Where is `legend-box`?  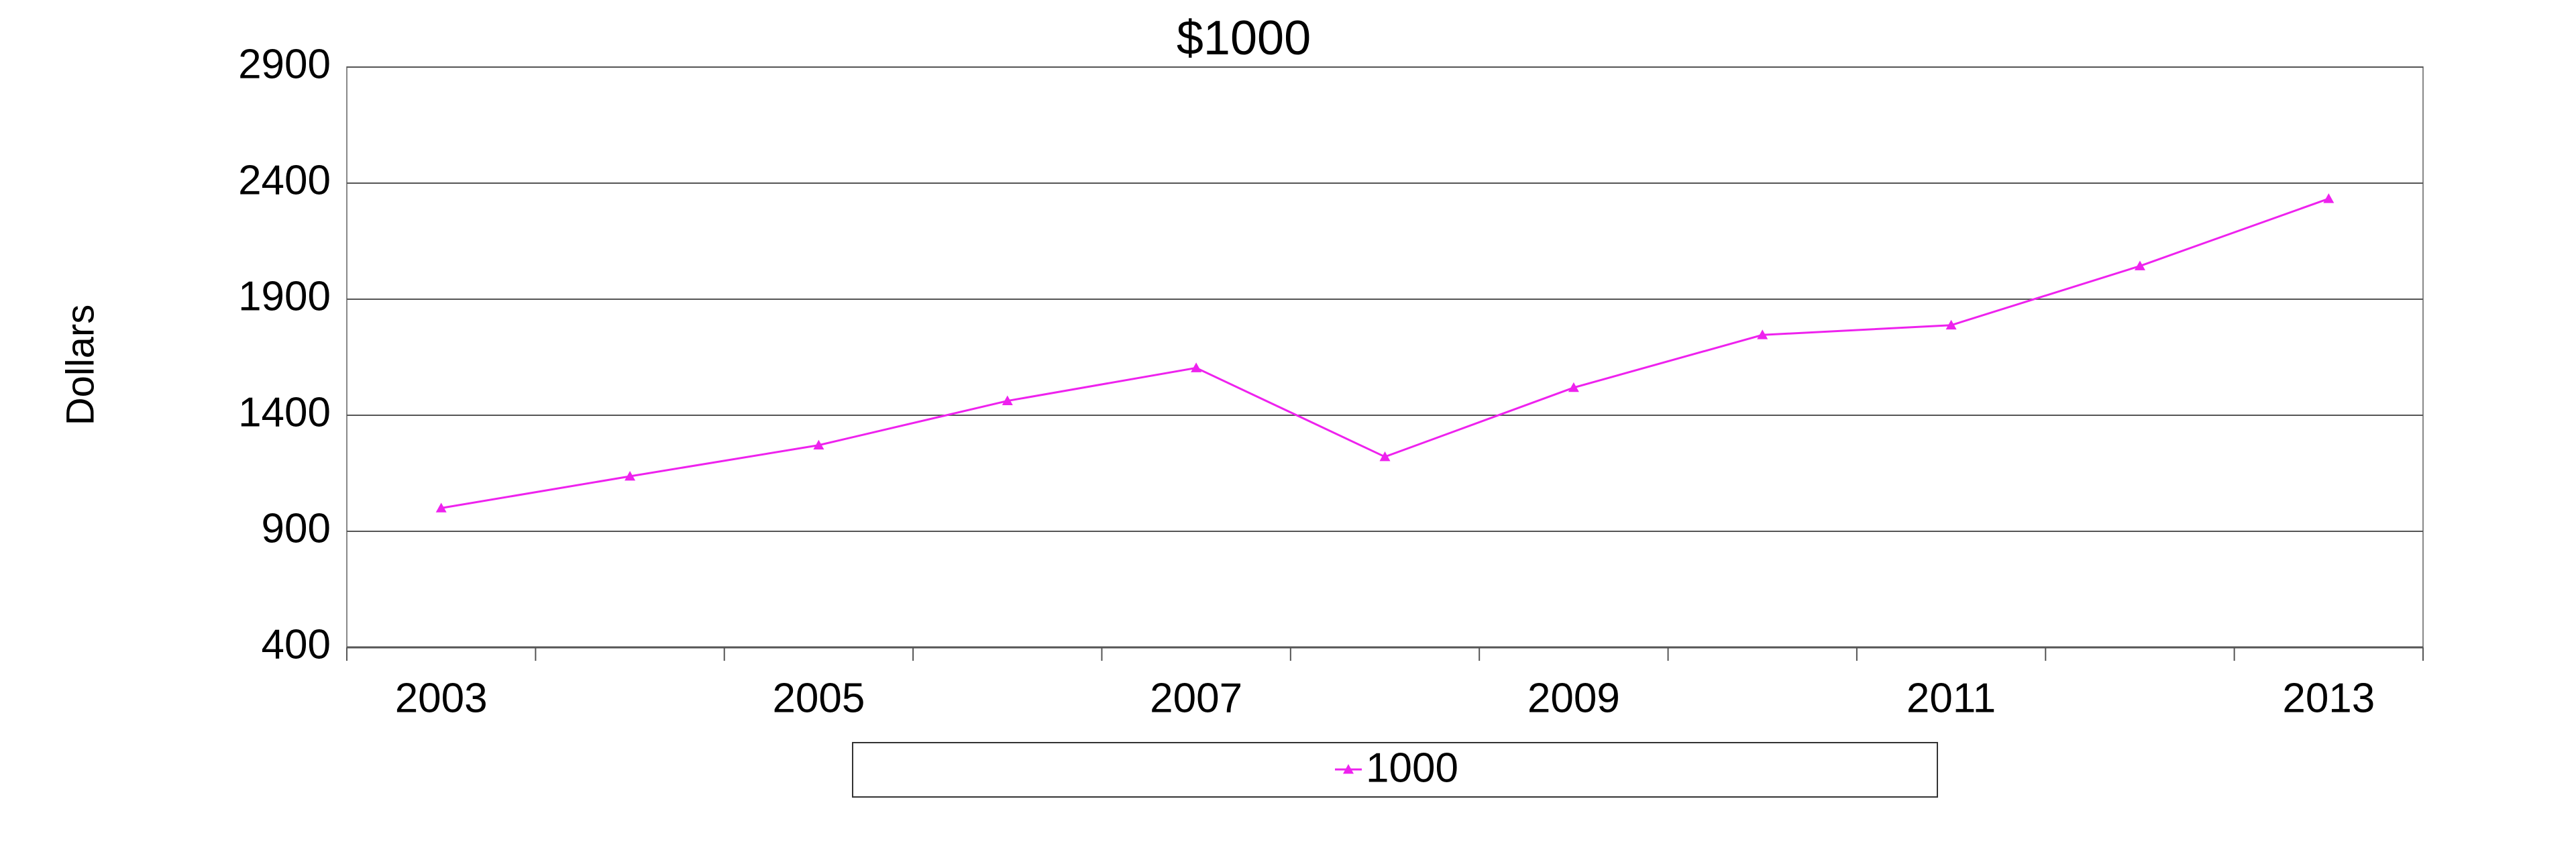 legend-box is located at coordinates (1395, 770).